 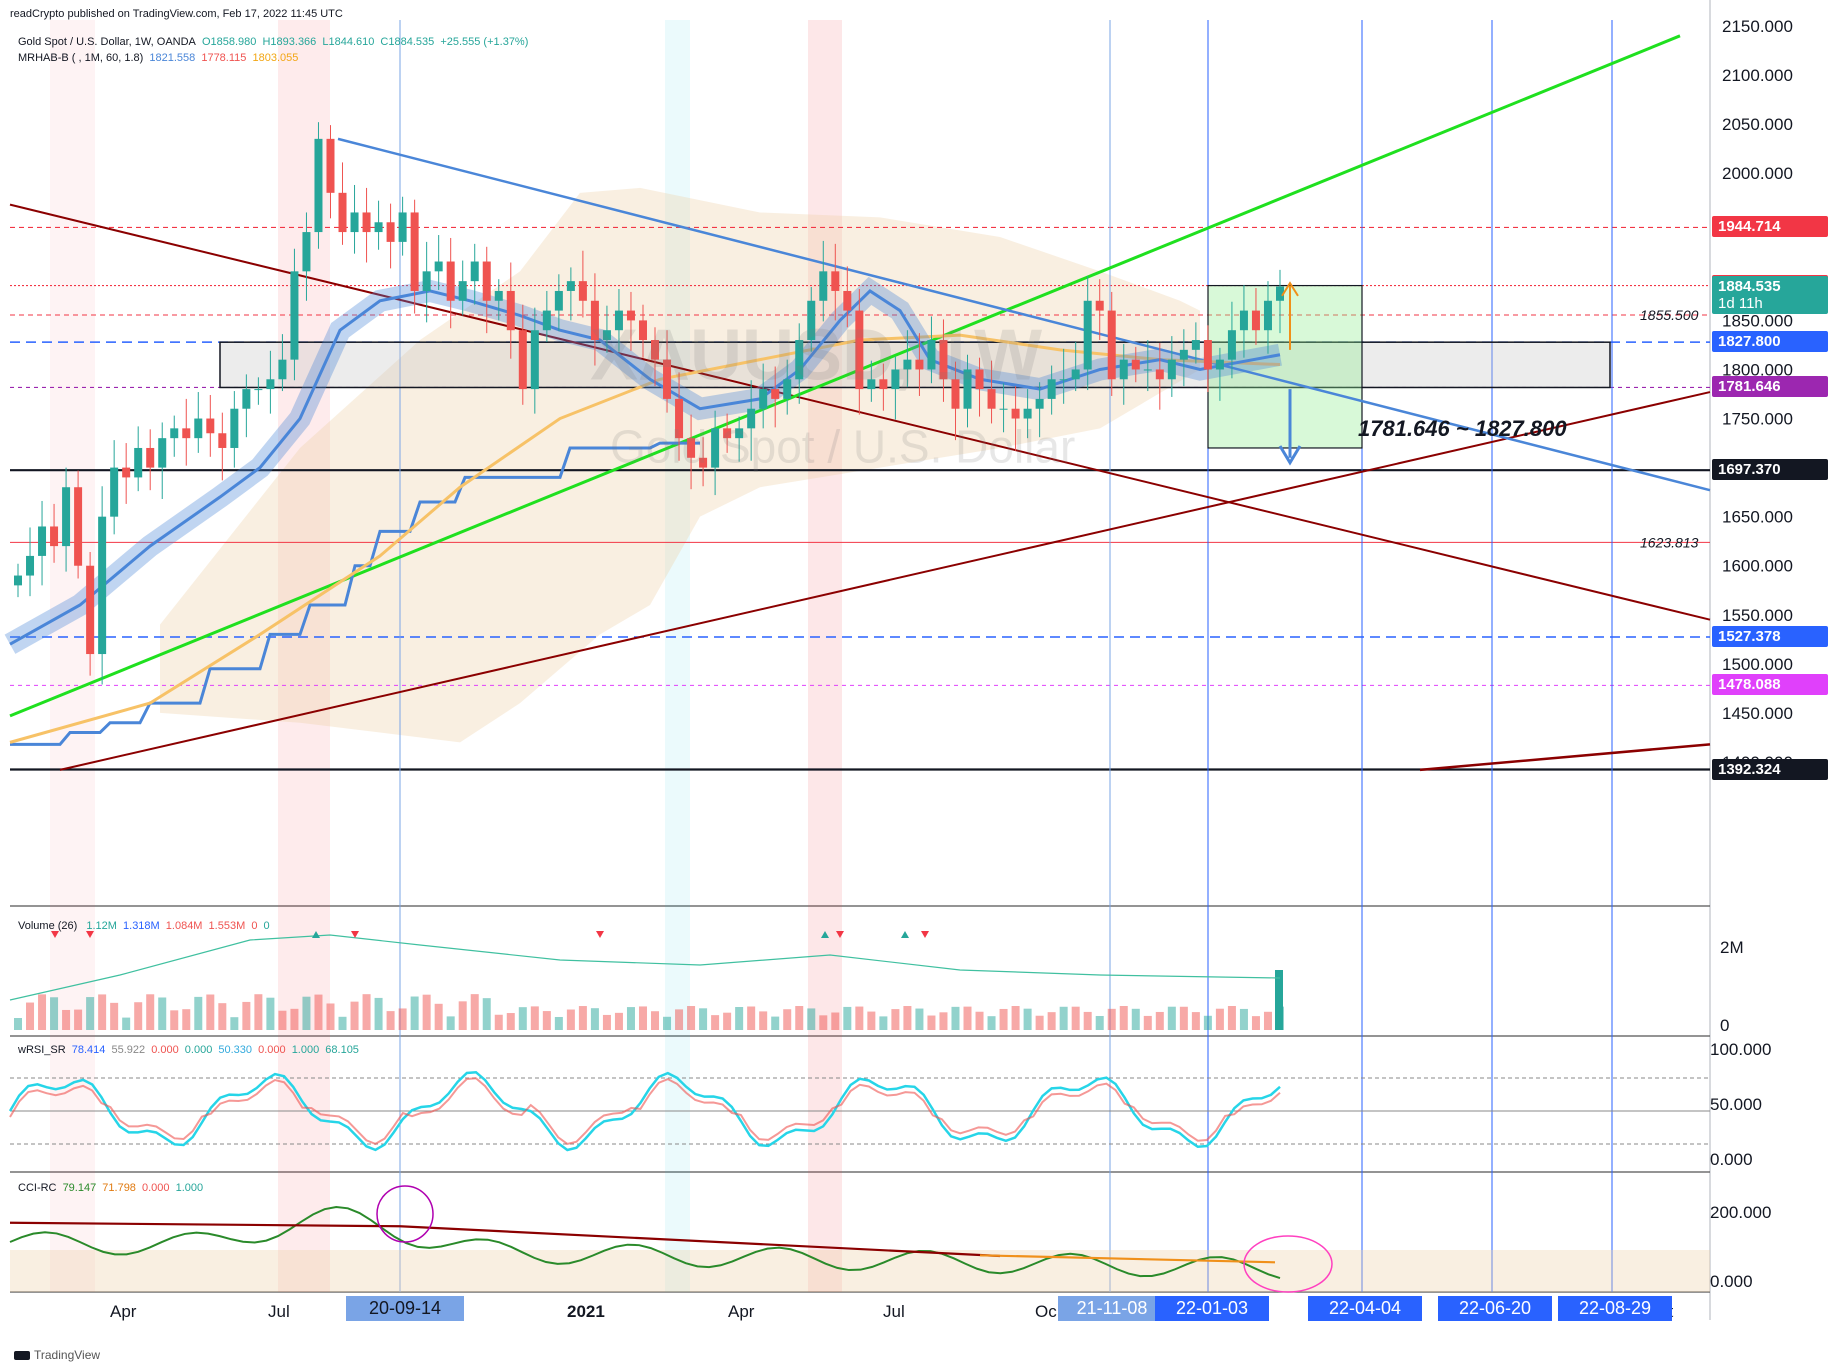 What do you see at coordinates (644, 1111) in the screenshot?
I see `wrsi-line` at bounding box center [644, 1111].